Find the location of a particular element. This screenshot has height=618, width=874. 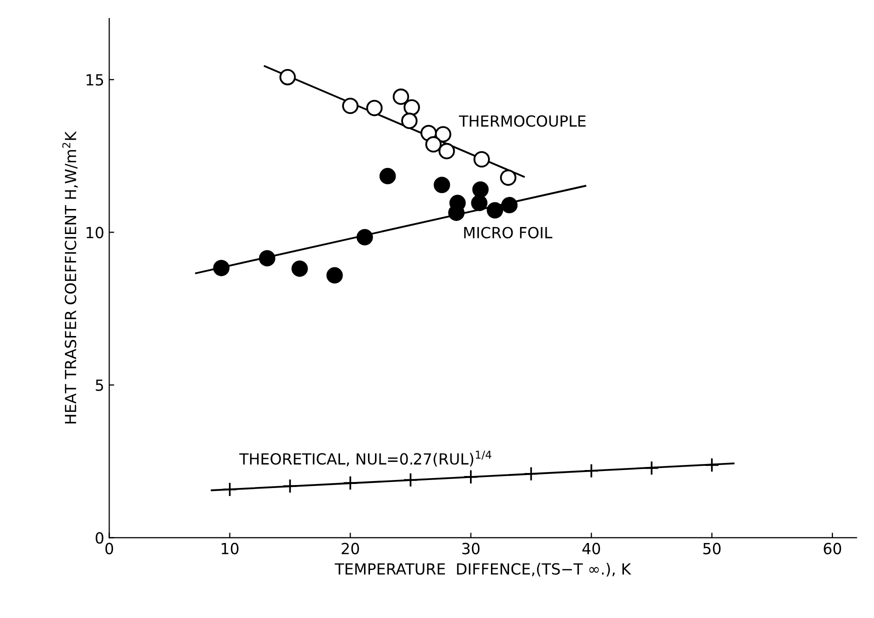

x-tick-label: 30 is located at coordinates (471, 548).